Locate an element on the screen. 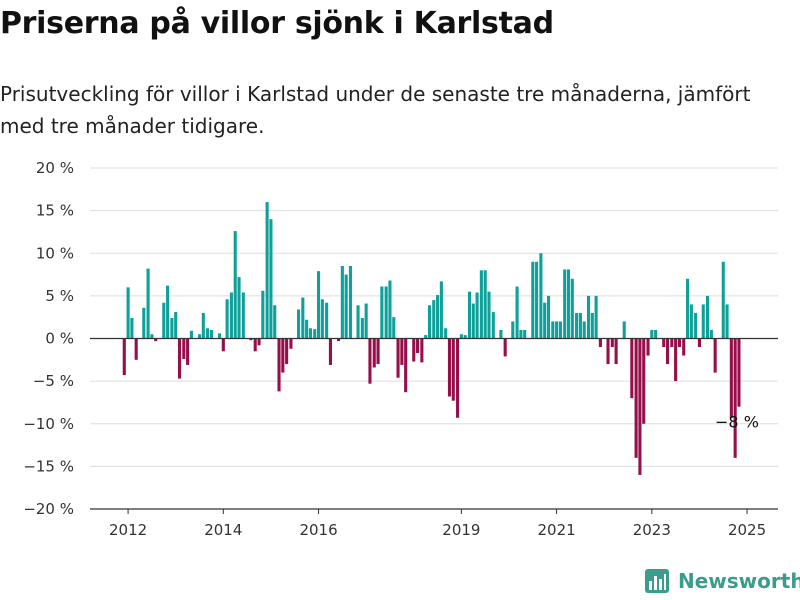 The height and width of the screenshot is (600, 800). x-tick-label: 2012 is located at coordinates (128, 530).